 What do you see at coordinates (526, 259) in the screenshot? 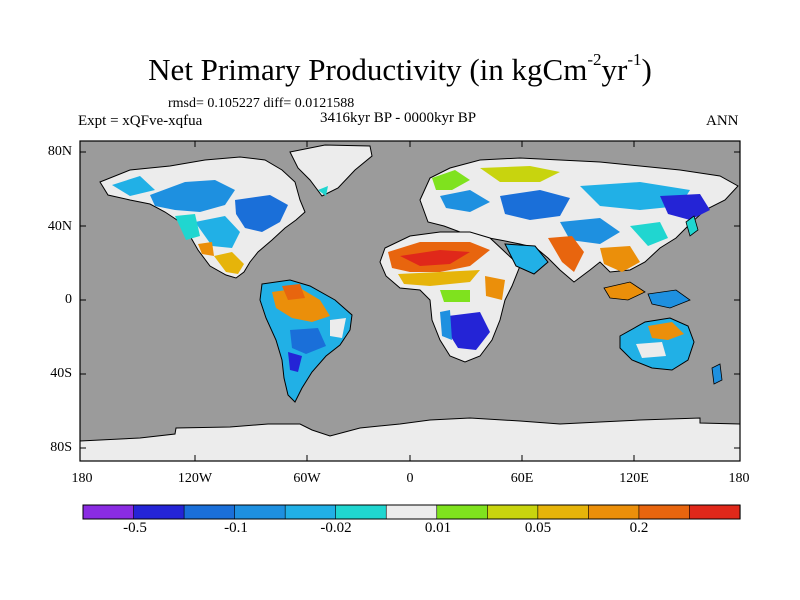
I see `arabia-drop` at bounding box center [526, 259].